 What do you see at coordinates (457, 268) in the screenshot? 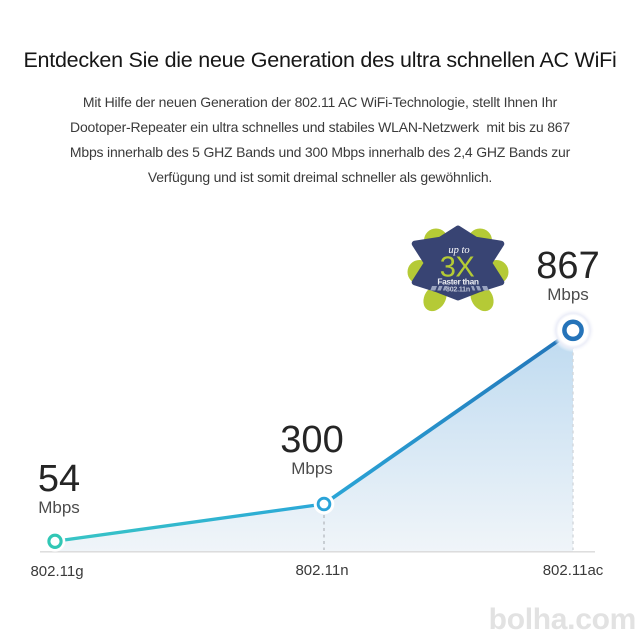
I see `svg-text: 3X` at bounding box center [457, 268].